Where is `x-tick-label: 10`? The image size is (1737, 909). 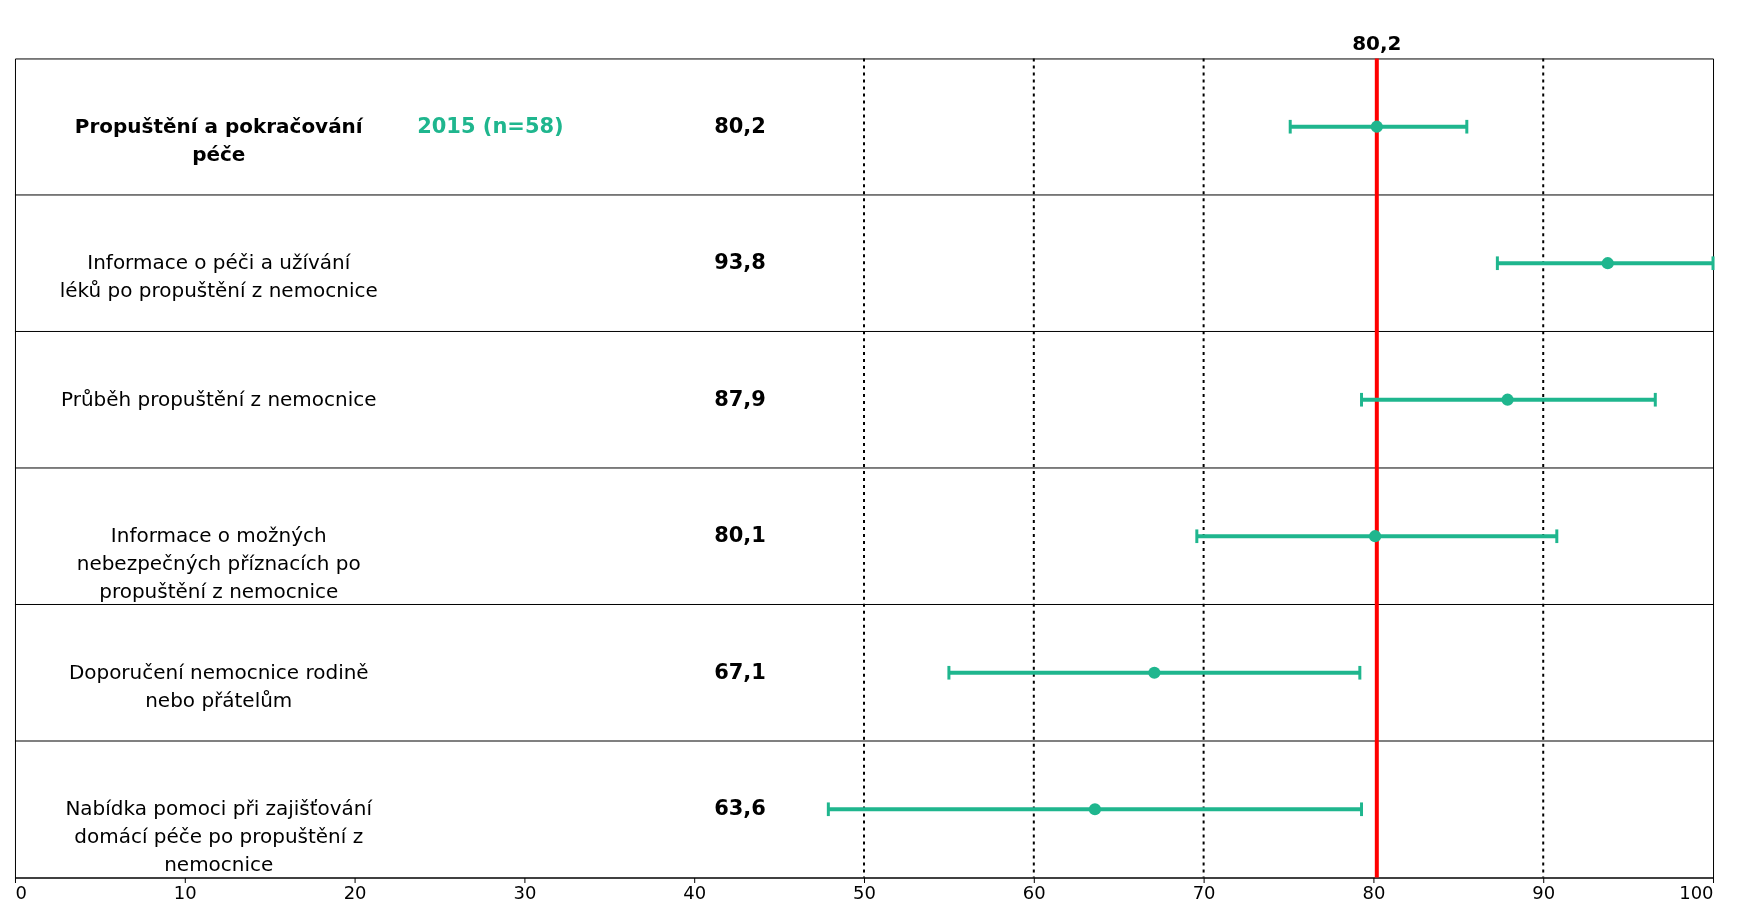 x-tick-label: 10 is located at coordinates (185, 892).